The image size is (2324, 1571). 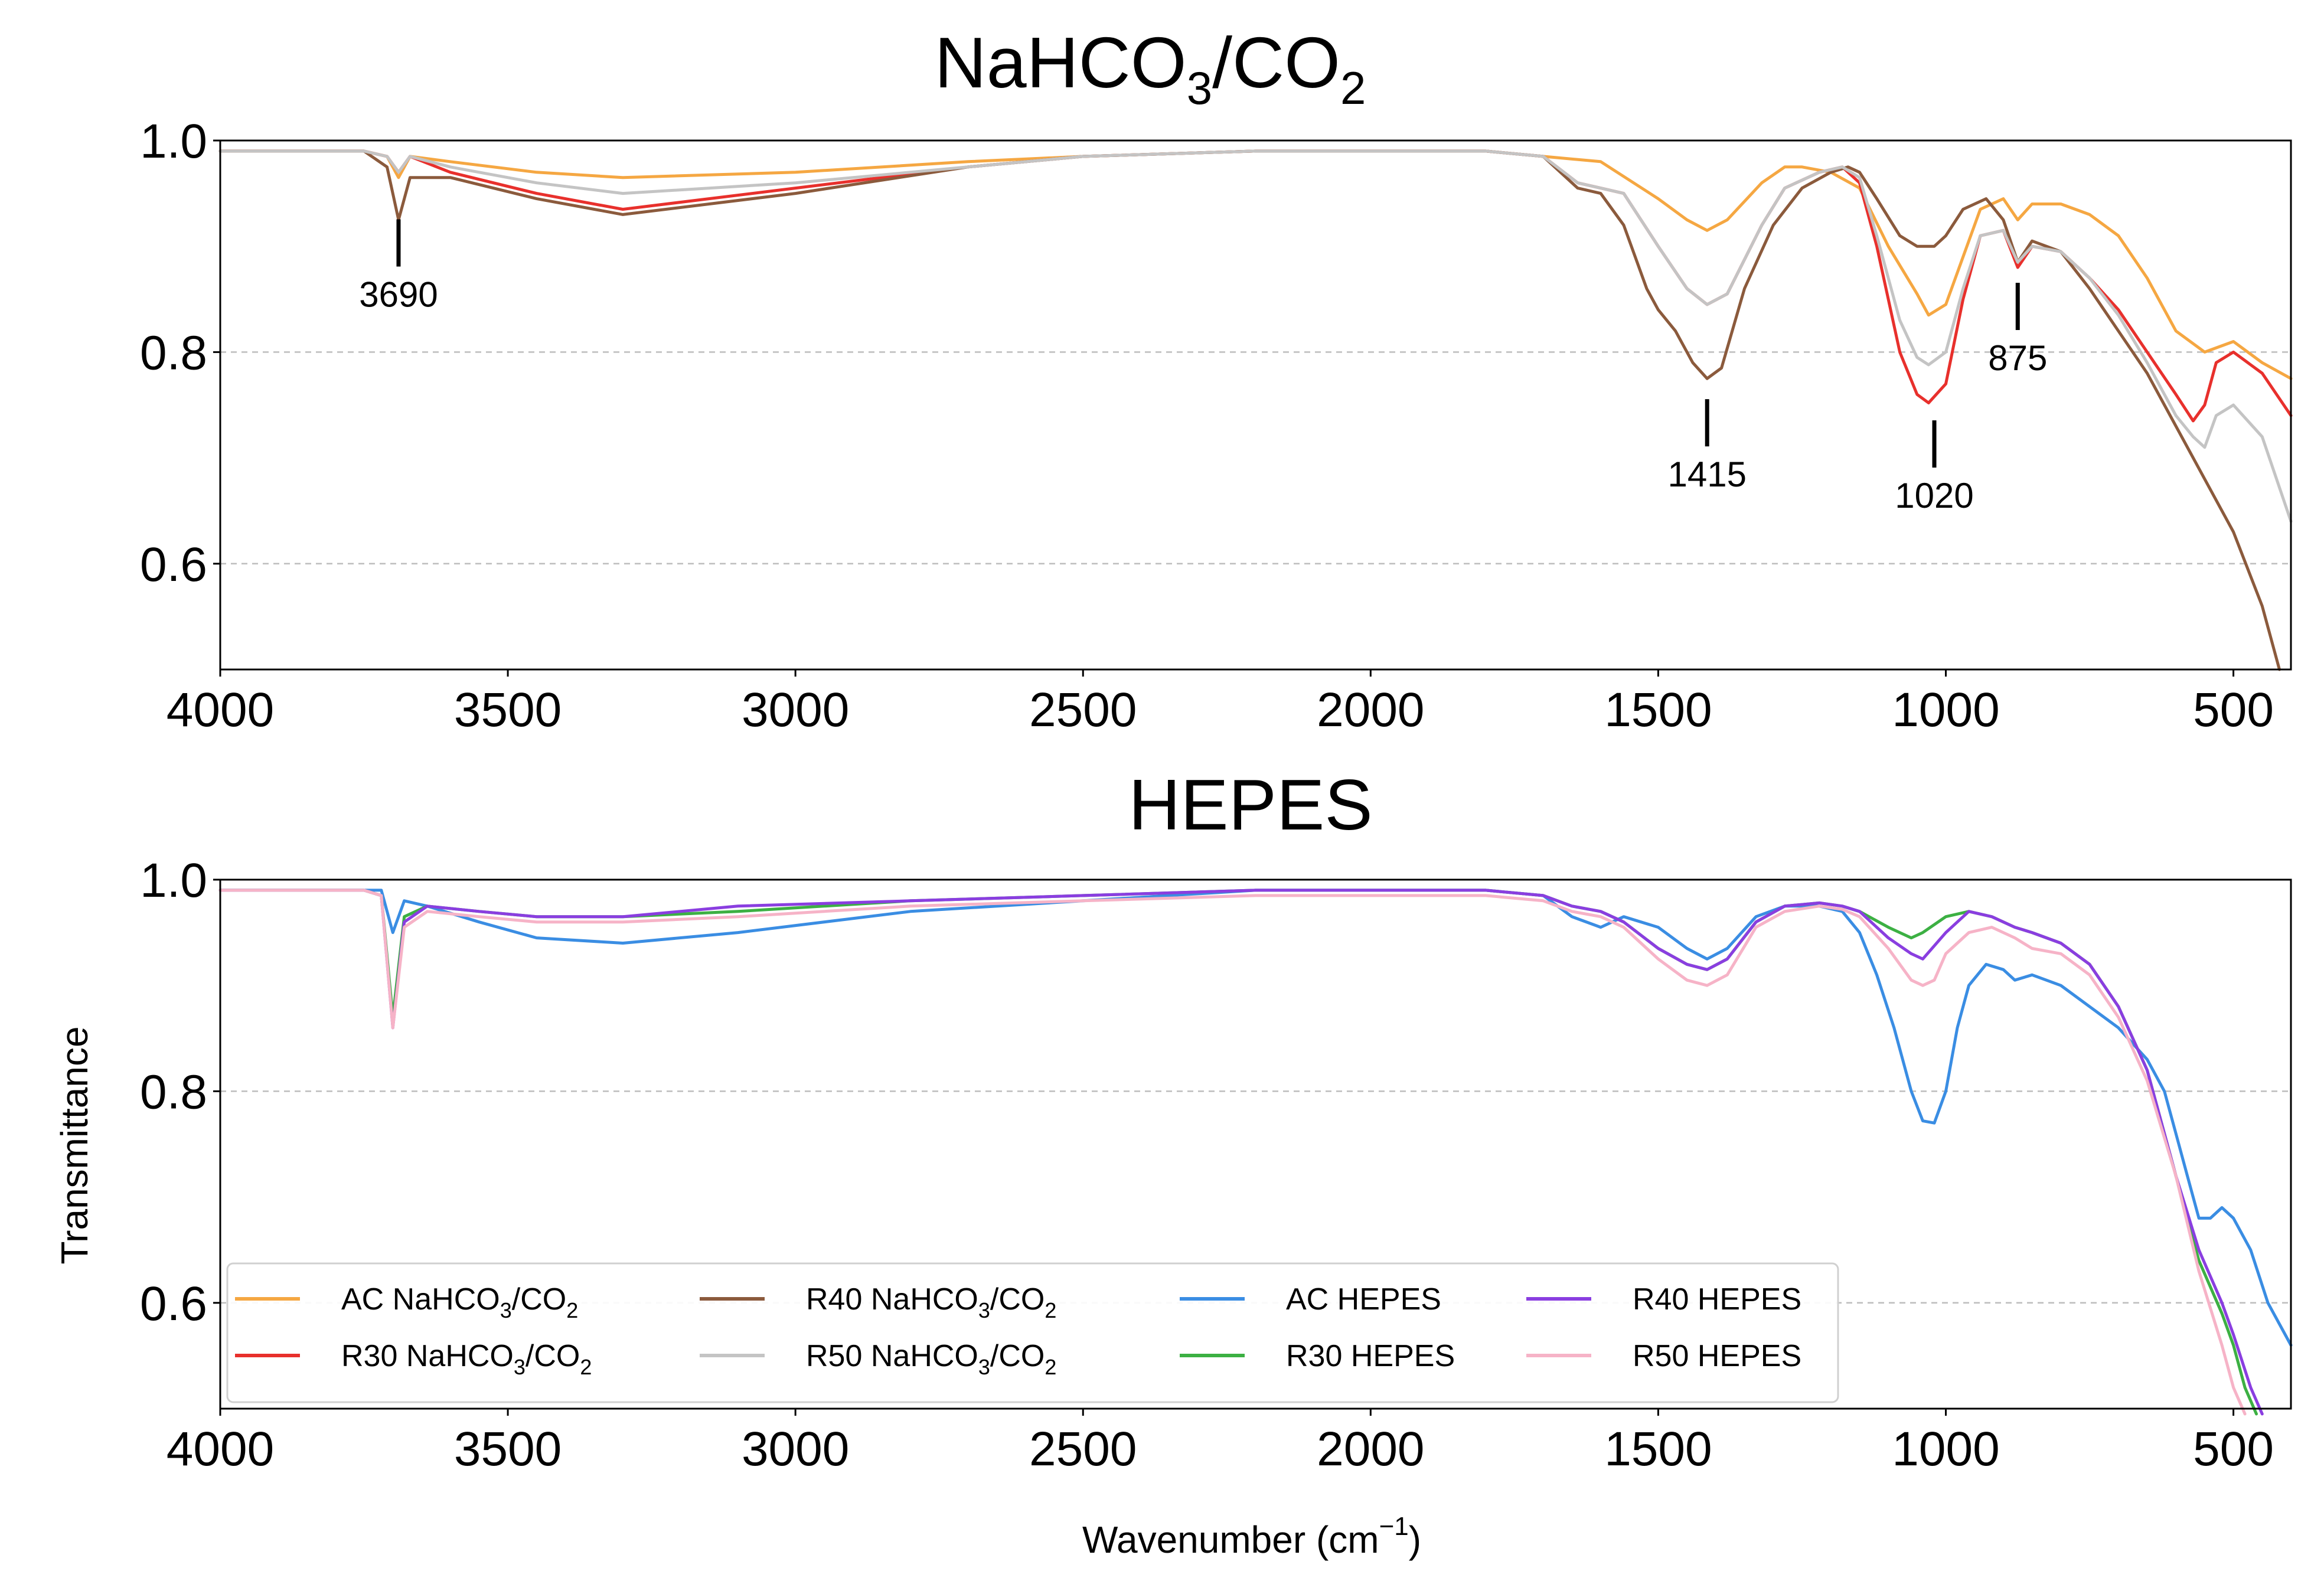 I want to click on top-xtick-label-2000: 2000, so click(x=1370, y=710).